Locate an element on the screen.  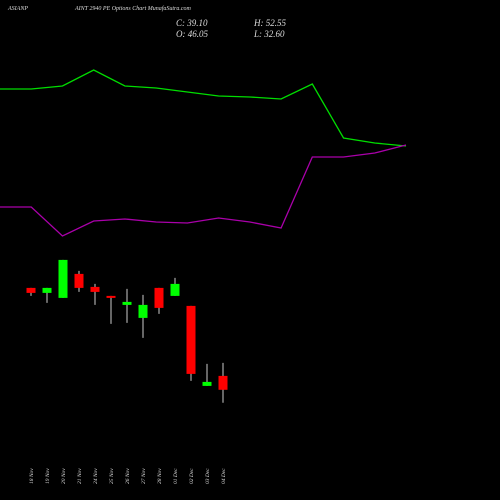
x-tick-label: 01 Dec is located at coordinates (176, 476).